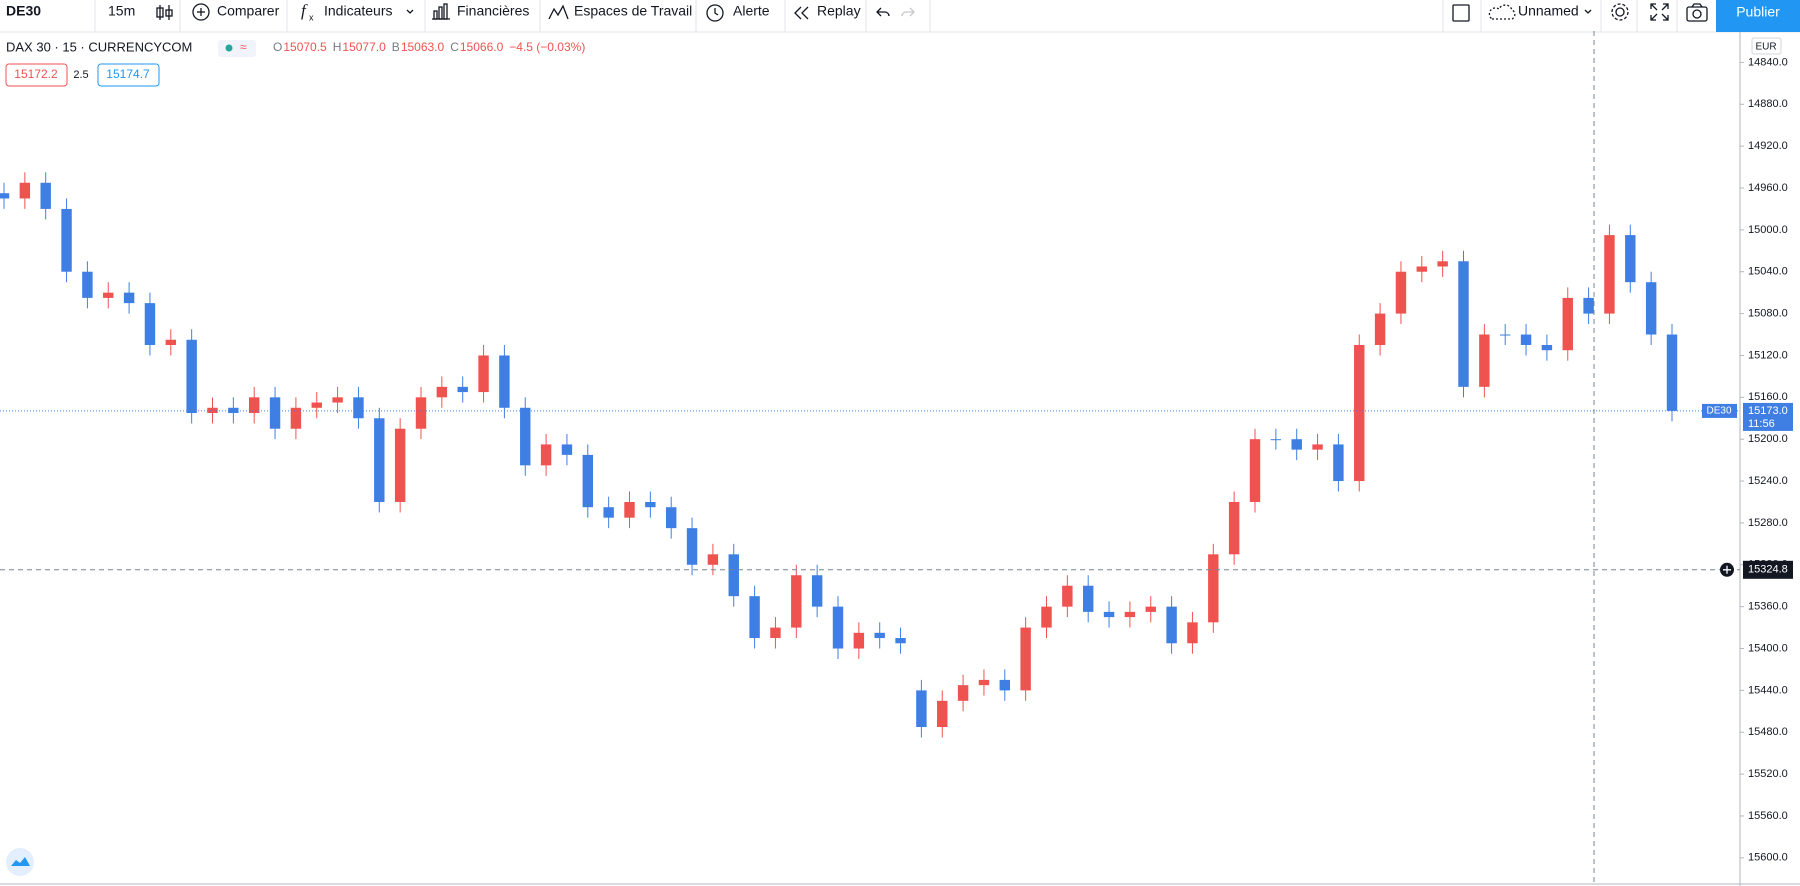 The width and height of the screenshot is (1800, 886). What do you see at coordinates (441, 11) in the screenshot?
I see `financials-icon` at bounding box center [441, 11].